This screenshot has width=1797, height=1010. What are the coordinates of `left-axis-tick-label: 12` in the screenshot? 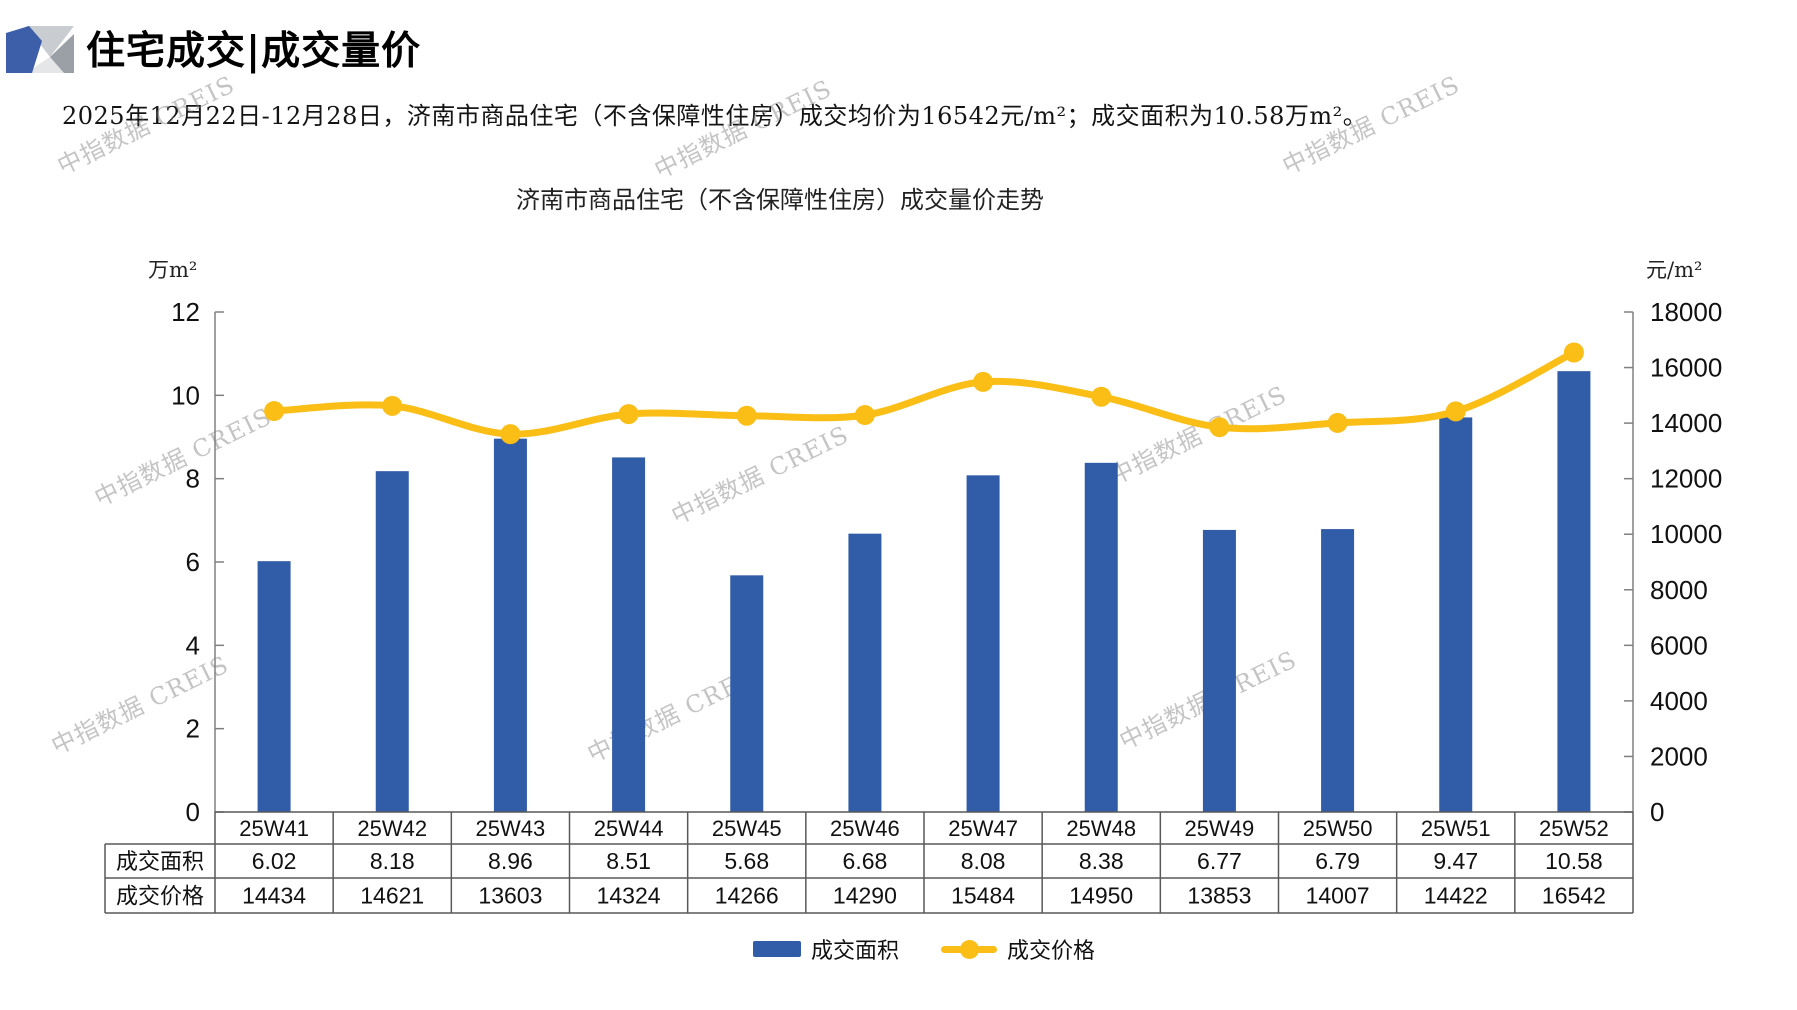 It's located at (185, 312).